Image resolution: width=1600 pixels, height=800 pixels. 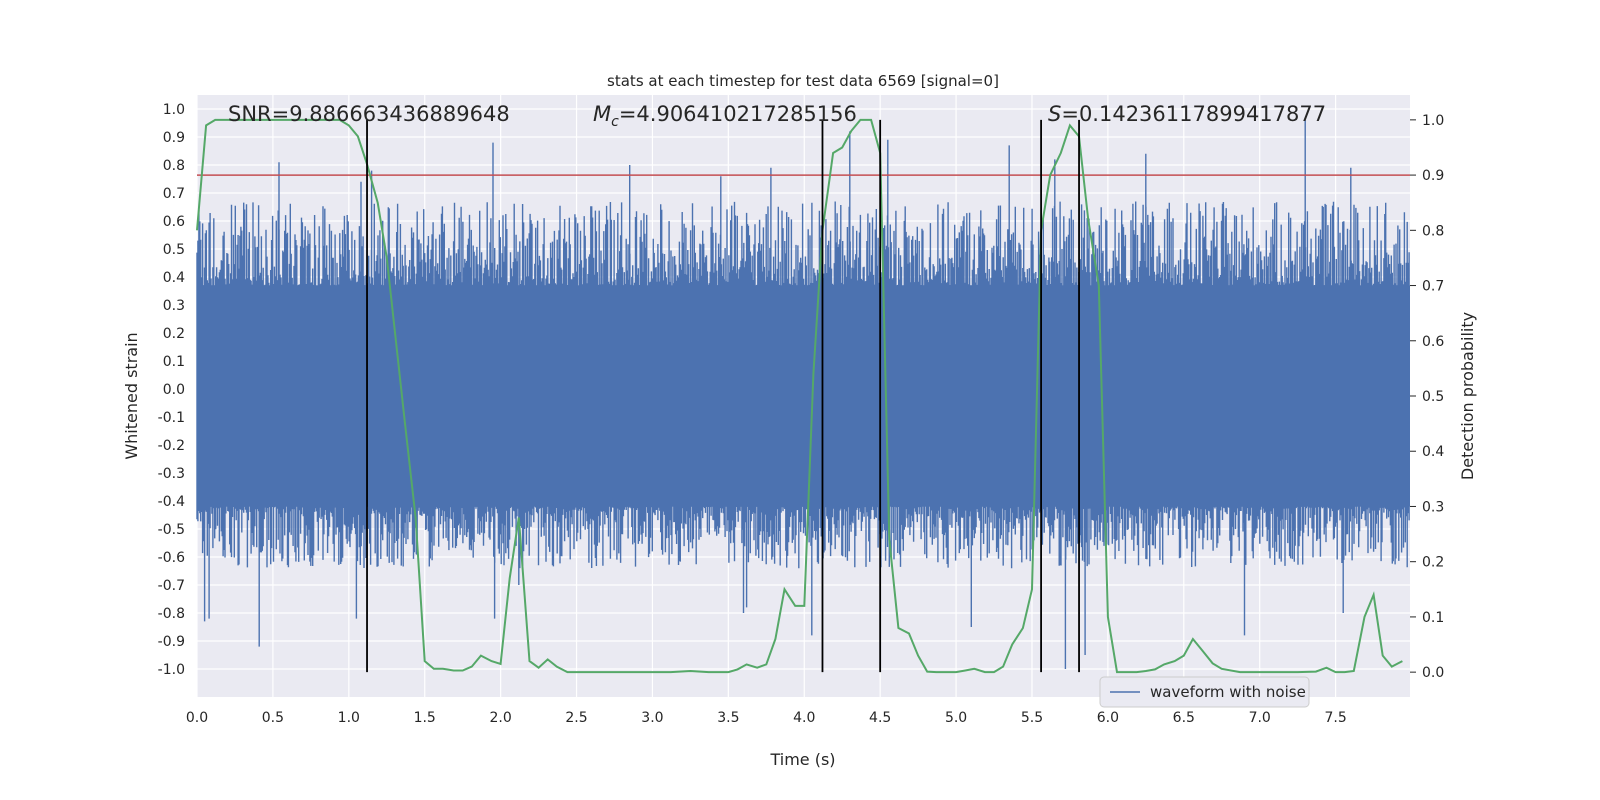 I want to click on x-tick-label: 1.5, so click(x=425, y=718).